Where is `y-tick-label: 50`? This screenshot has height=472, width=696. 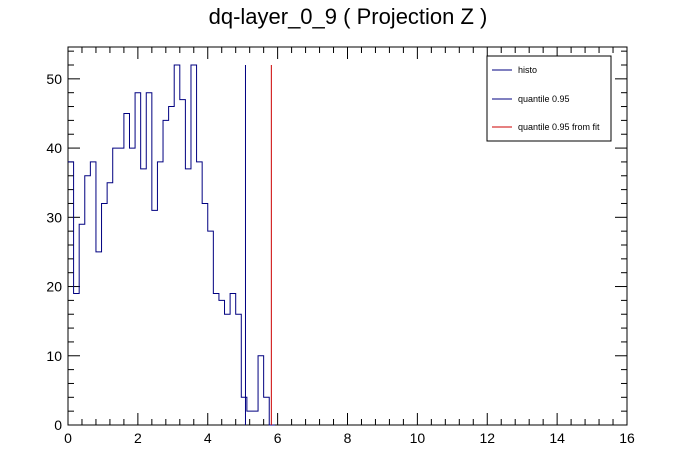
y-tick-label: 50 is located at coordinates (54, 79).